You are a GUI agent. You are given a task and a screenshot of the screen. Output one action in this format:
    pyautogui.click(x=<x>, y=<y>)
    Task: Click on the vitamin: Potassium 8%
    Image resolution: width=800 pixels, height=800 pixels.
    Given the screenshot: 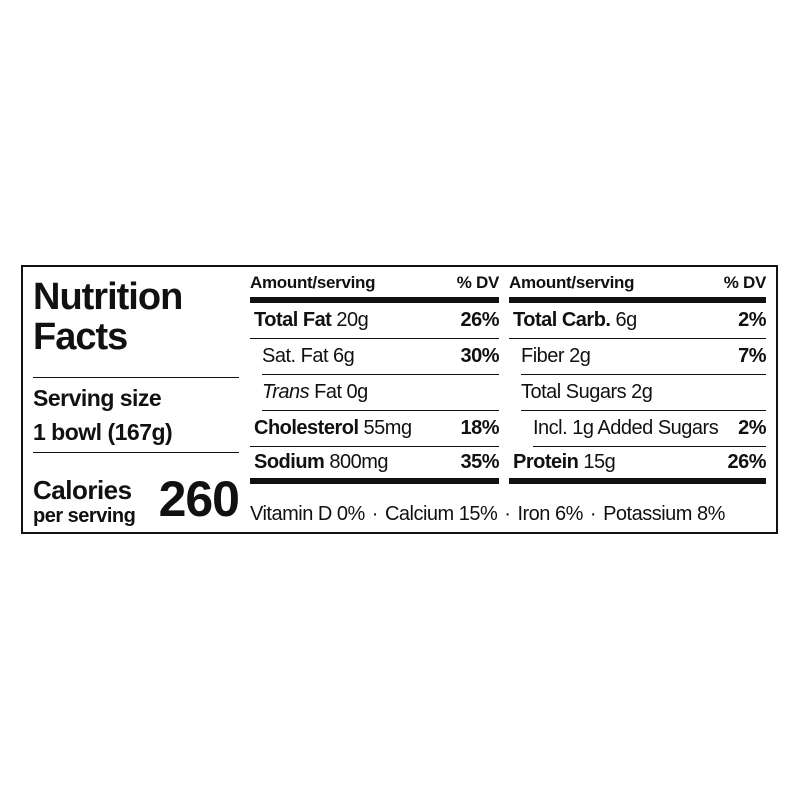 What is the action you would take?
    pyautogui.click(x=664, y=514)
    